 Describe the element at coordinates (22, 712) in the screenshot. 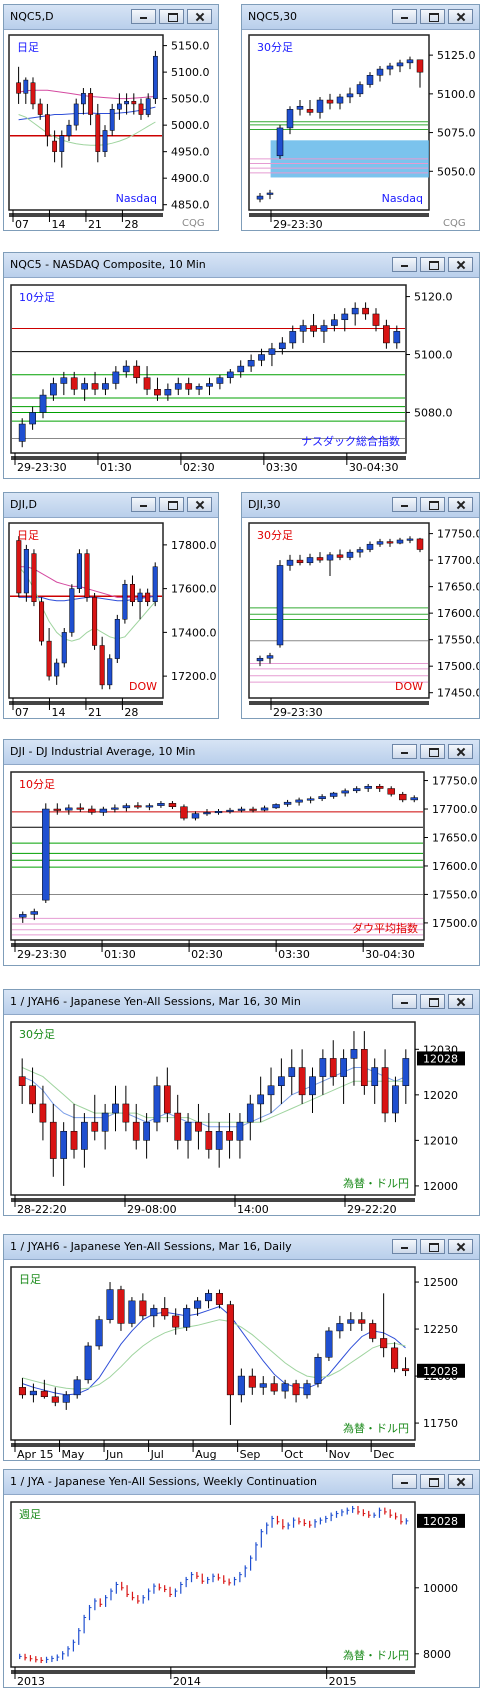

I see `time-tick-label: 07` at that location.